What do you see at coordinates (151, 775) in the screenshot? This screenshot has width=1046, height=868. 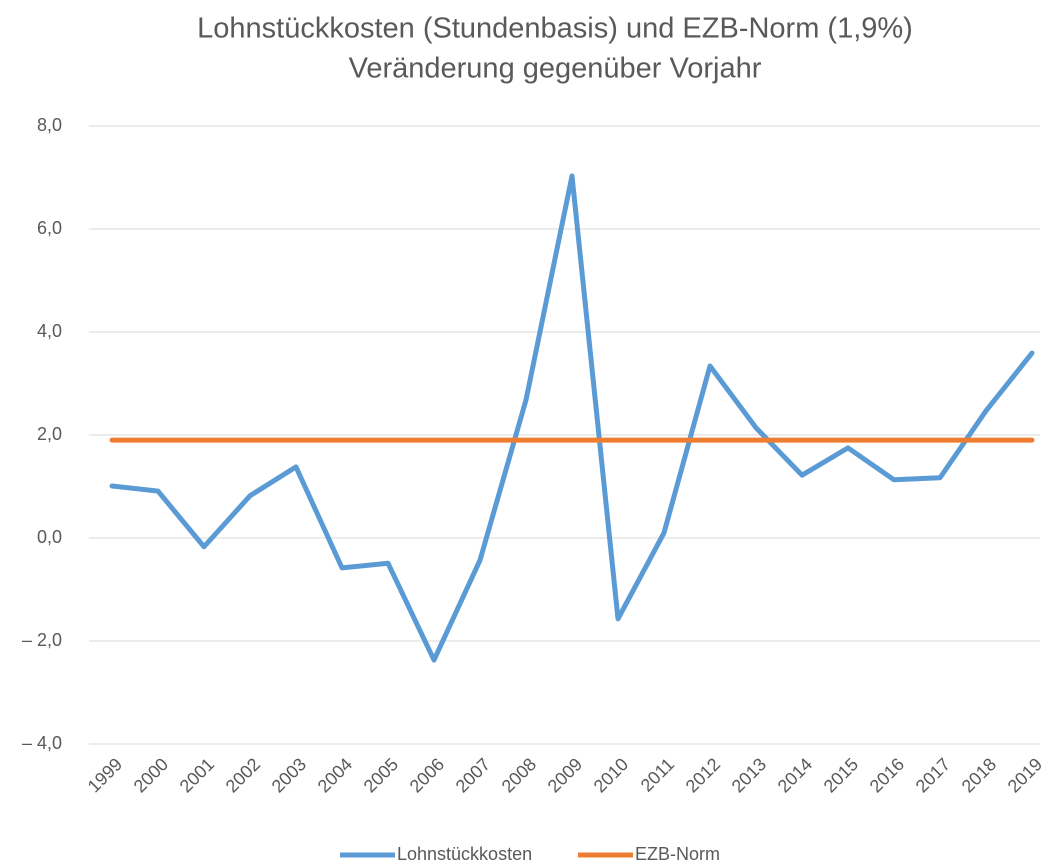 I see `x-tick-label: 2000` at bounding box center [151, 775].